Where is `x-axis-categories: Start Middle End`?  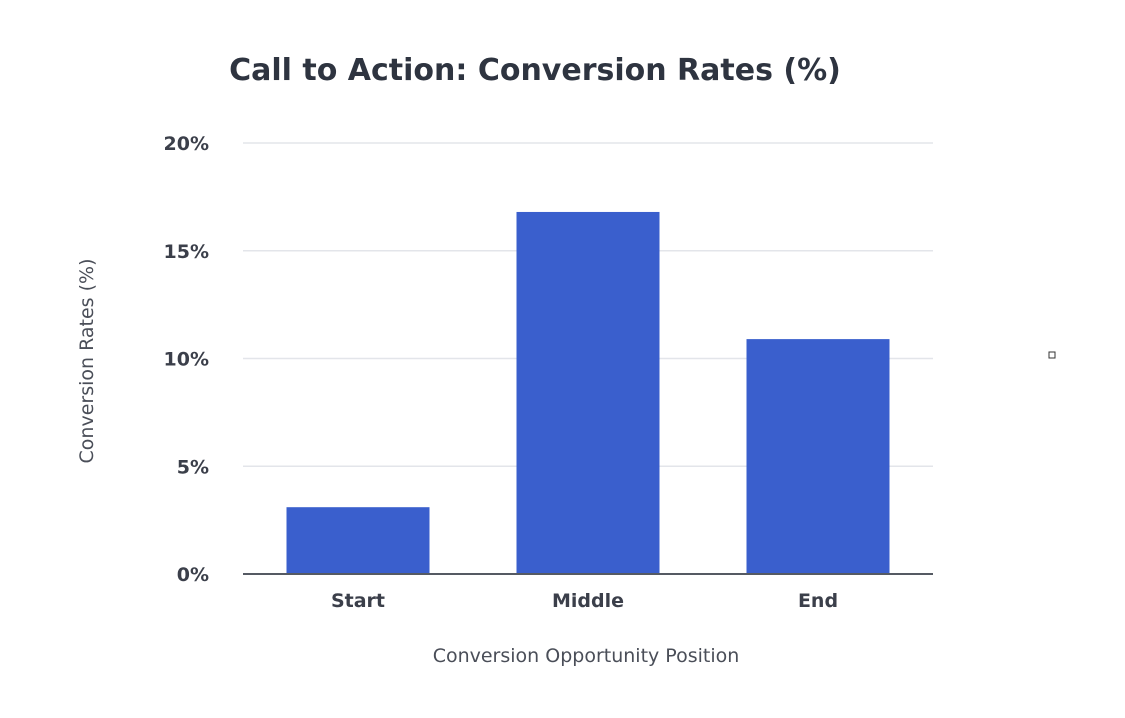 x-axis-categories: Start Middle End is located at coordinates (584, 601).